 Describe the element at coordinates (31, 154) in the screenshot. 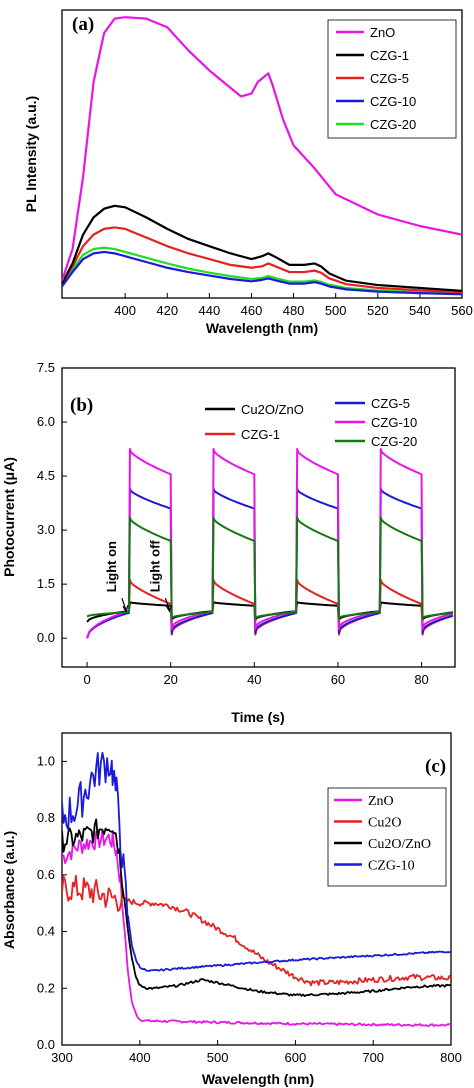

I see `y-axis-title-a: PL Intensity (a.u.)` at that location.